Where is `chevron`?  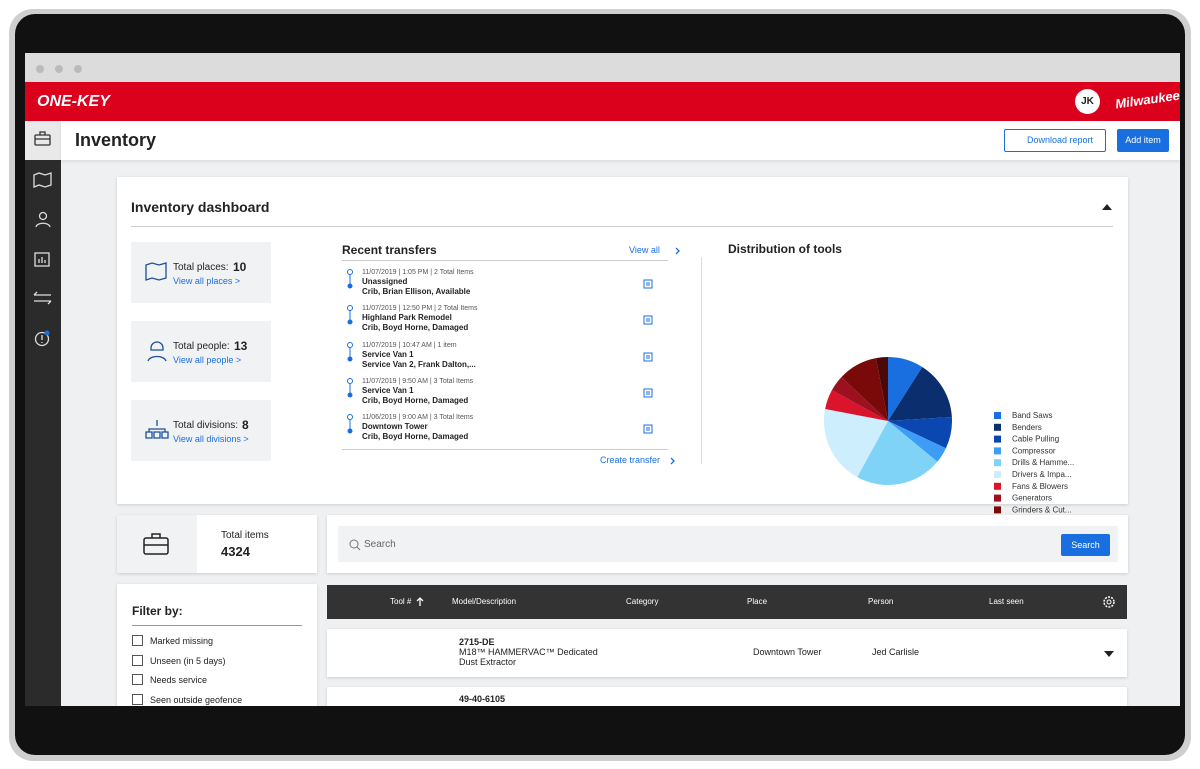 chevron is located at coordinates (677, 251).